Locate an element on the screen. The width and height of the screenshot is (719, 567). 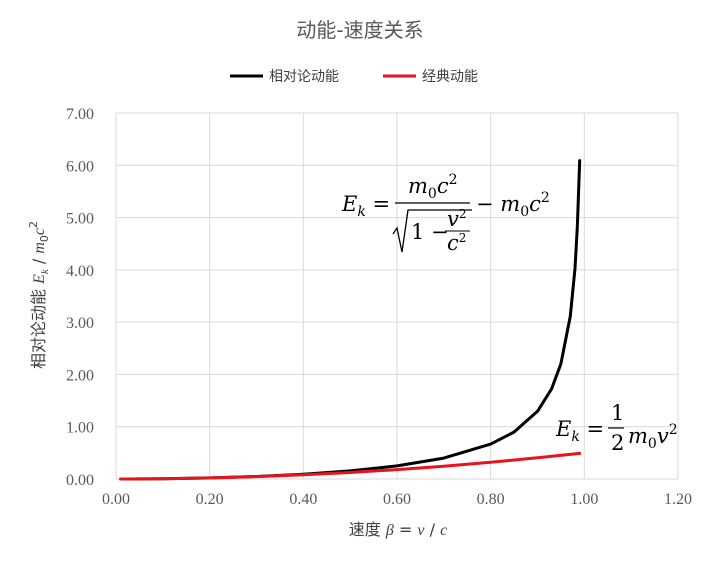
svg-text: c2 is located at coordinates (456, 243).